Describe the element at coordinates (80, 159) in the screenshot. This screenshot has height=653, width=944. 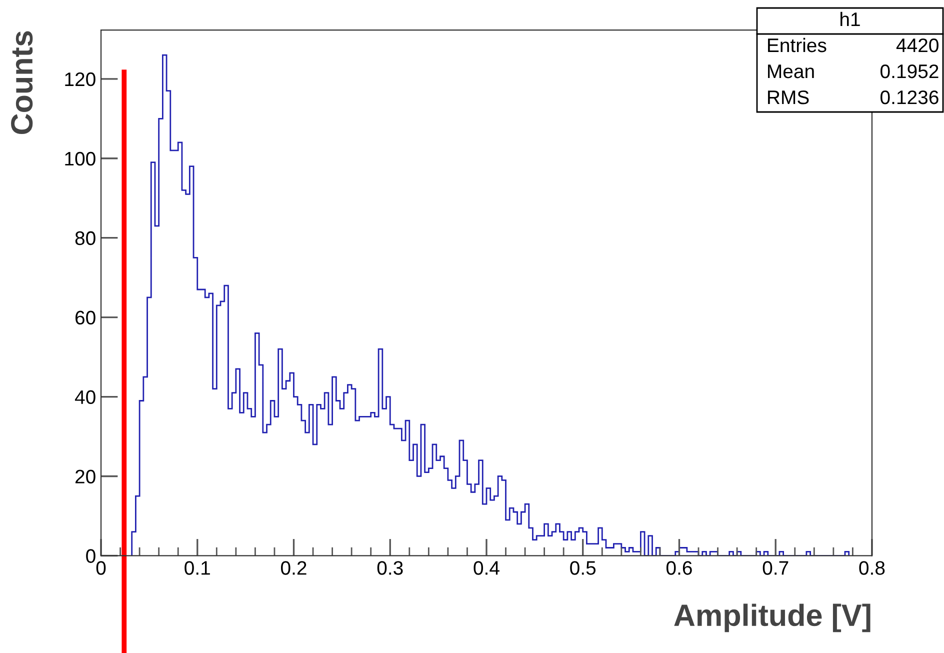
I see `y-tick-label: 100` at that location.